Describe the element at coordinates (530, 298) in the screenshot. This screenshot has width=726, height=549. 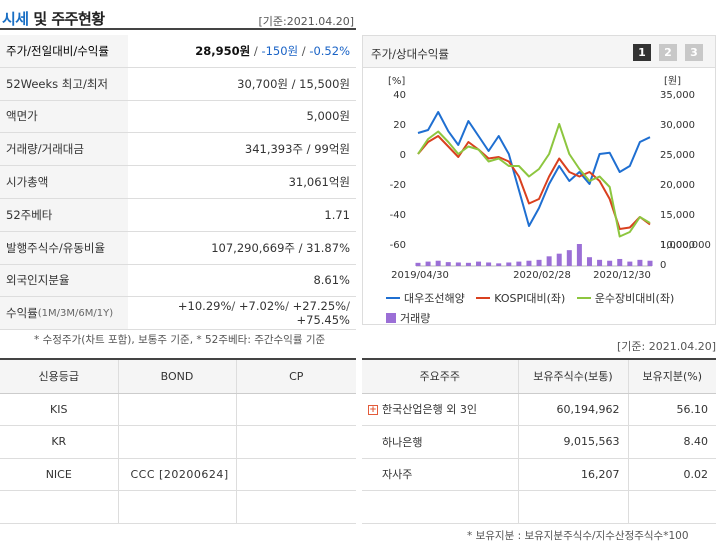
I see `legend-label: KOSPI대비(좌)` at that location.